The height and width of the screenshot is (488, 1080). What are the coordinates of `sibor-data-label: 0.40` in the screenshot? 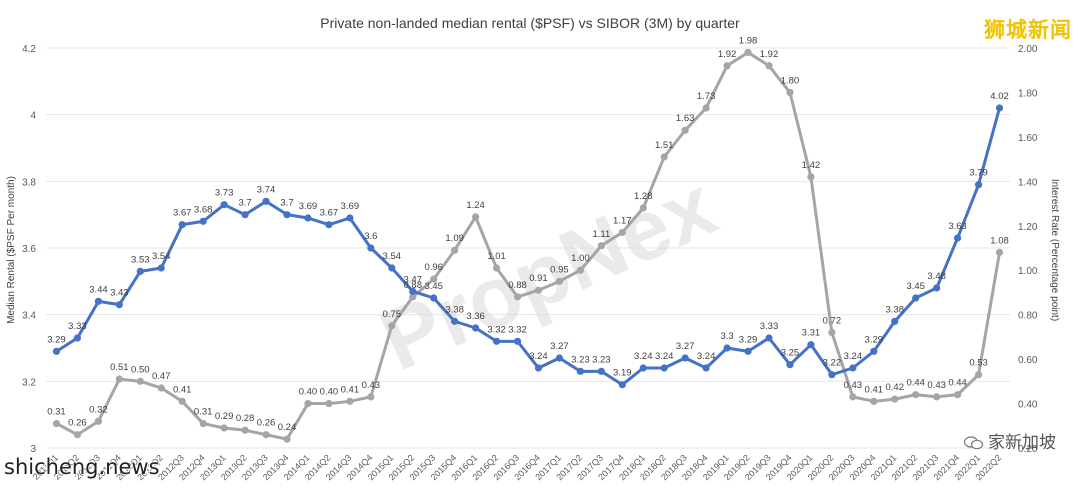 It's located at (329, 392).